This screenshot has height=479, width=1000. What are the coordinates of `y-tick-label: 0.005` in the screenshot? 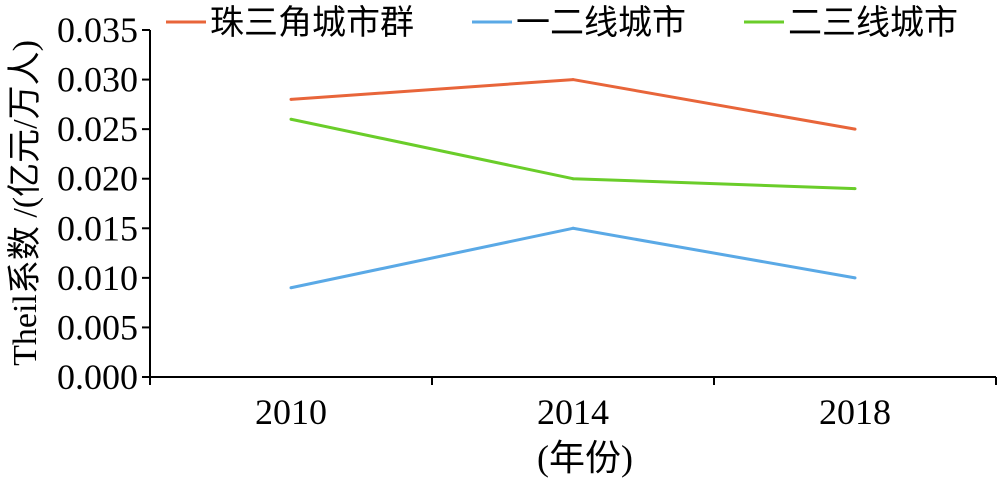 It's located at (97, 327).